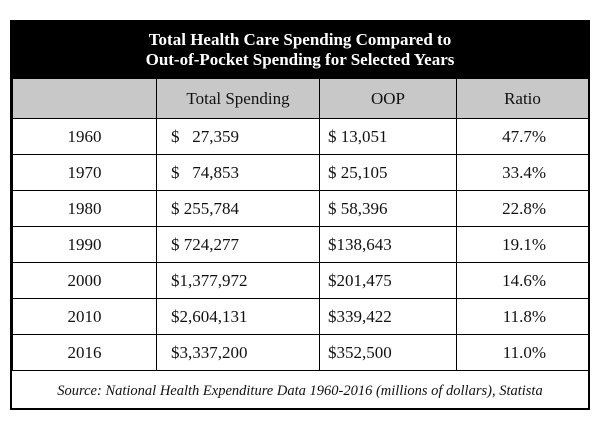 This screenshot has width=600, height=430. What do you see at coordinates (238, 280) in the screenshot?
I see `cell: $1,377,972` at bounding box center [238, 280].